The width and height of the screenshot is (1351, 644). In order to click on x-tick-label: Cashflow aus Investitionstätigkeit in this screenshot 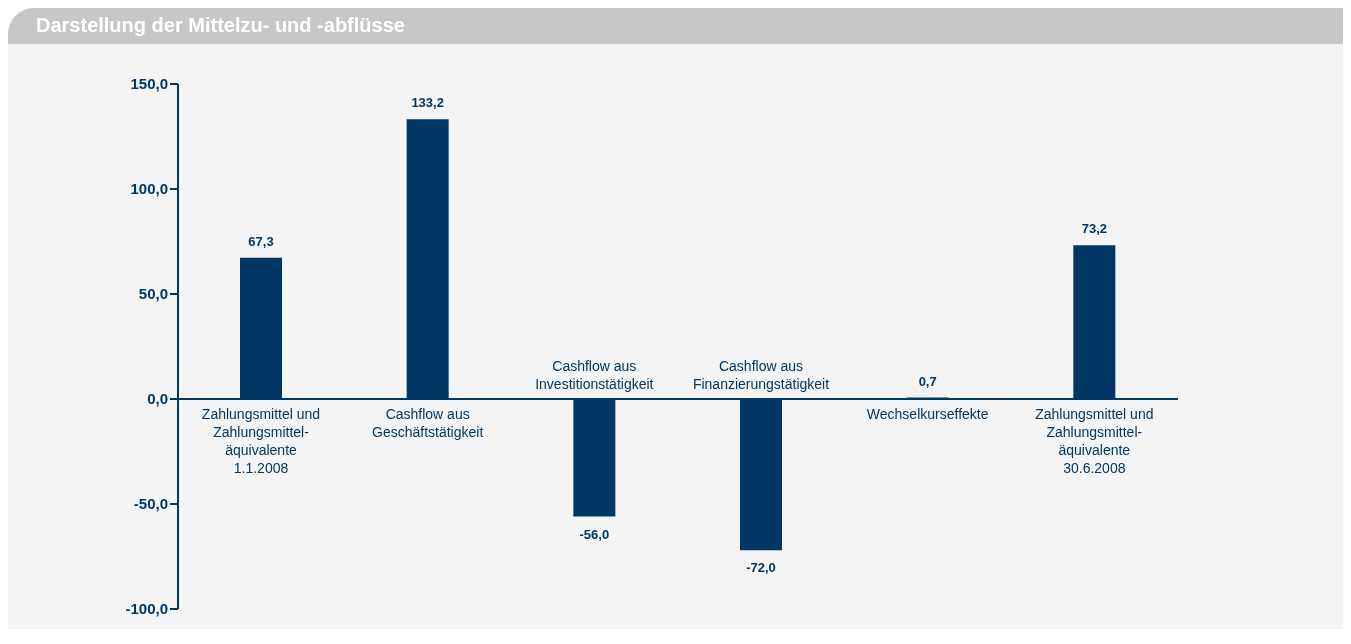, I will do `click(594, 375)`.